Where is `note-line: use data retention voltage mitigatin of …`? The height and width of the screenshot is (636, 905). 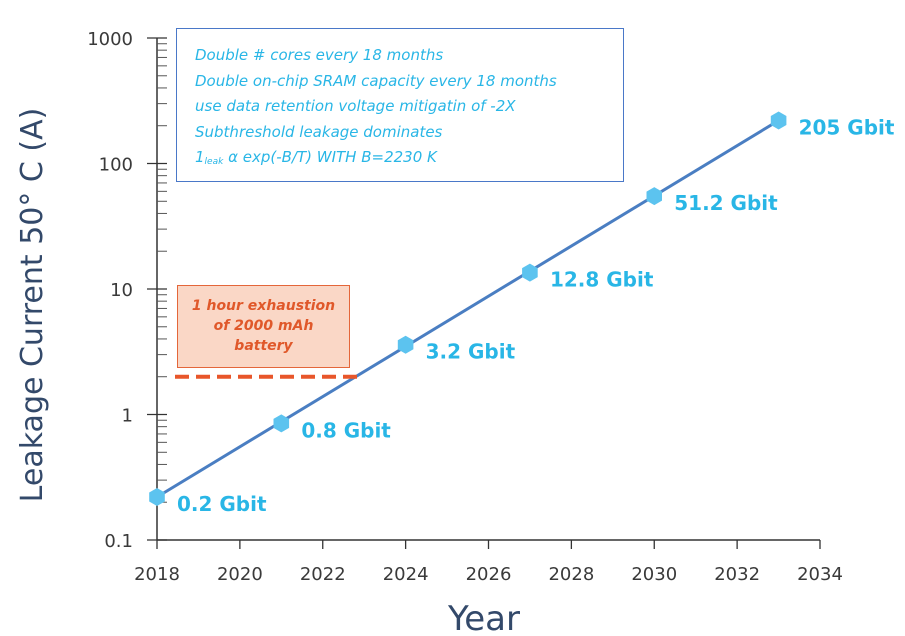 note-line: use data retention voltage mitigatin of … is located at coordinates (355, 106).